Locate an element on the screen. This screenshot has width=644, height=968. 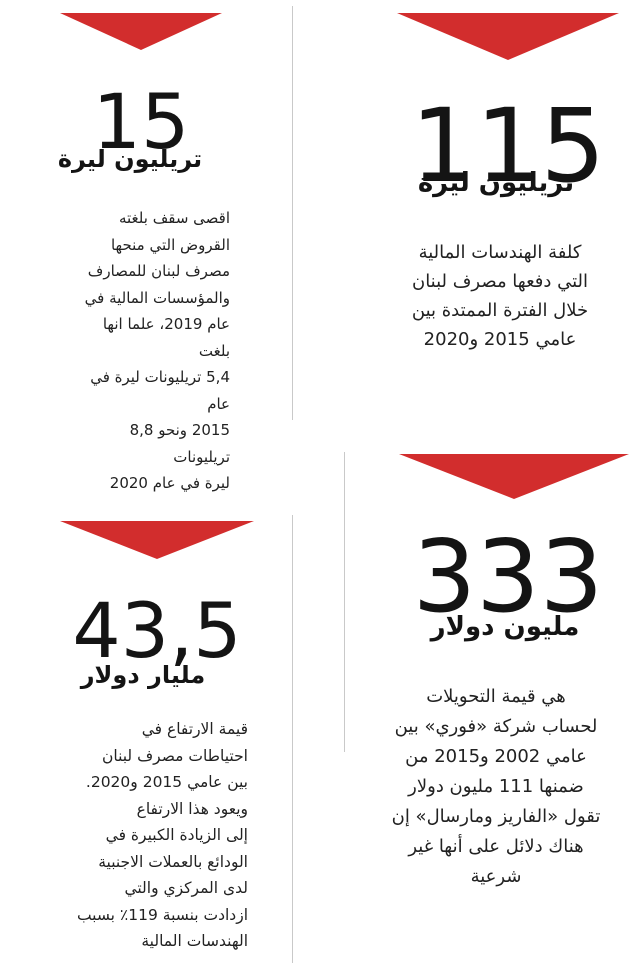
description-line: خلال الفترة الممتدة بين is located at coordinates (500, 310).